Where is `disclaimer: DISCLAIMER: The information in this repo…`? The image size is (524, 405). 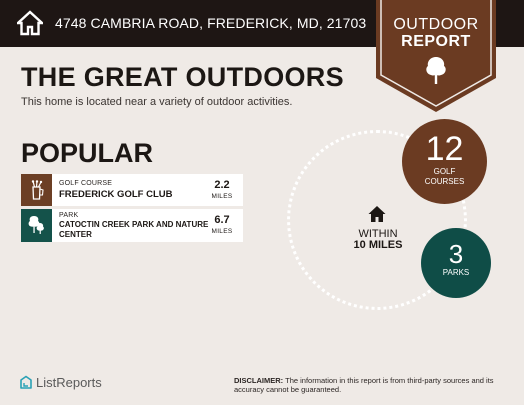 disclaimer: DISCLAIMER: The information in this repo… is located at coordinates (370, 385).